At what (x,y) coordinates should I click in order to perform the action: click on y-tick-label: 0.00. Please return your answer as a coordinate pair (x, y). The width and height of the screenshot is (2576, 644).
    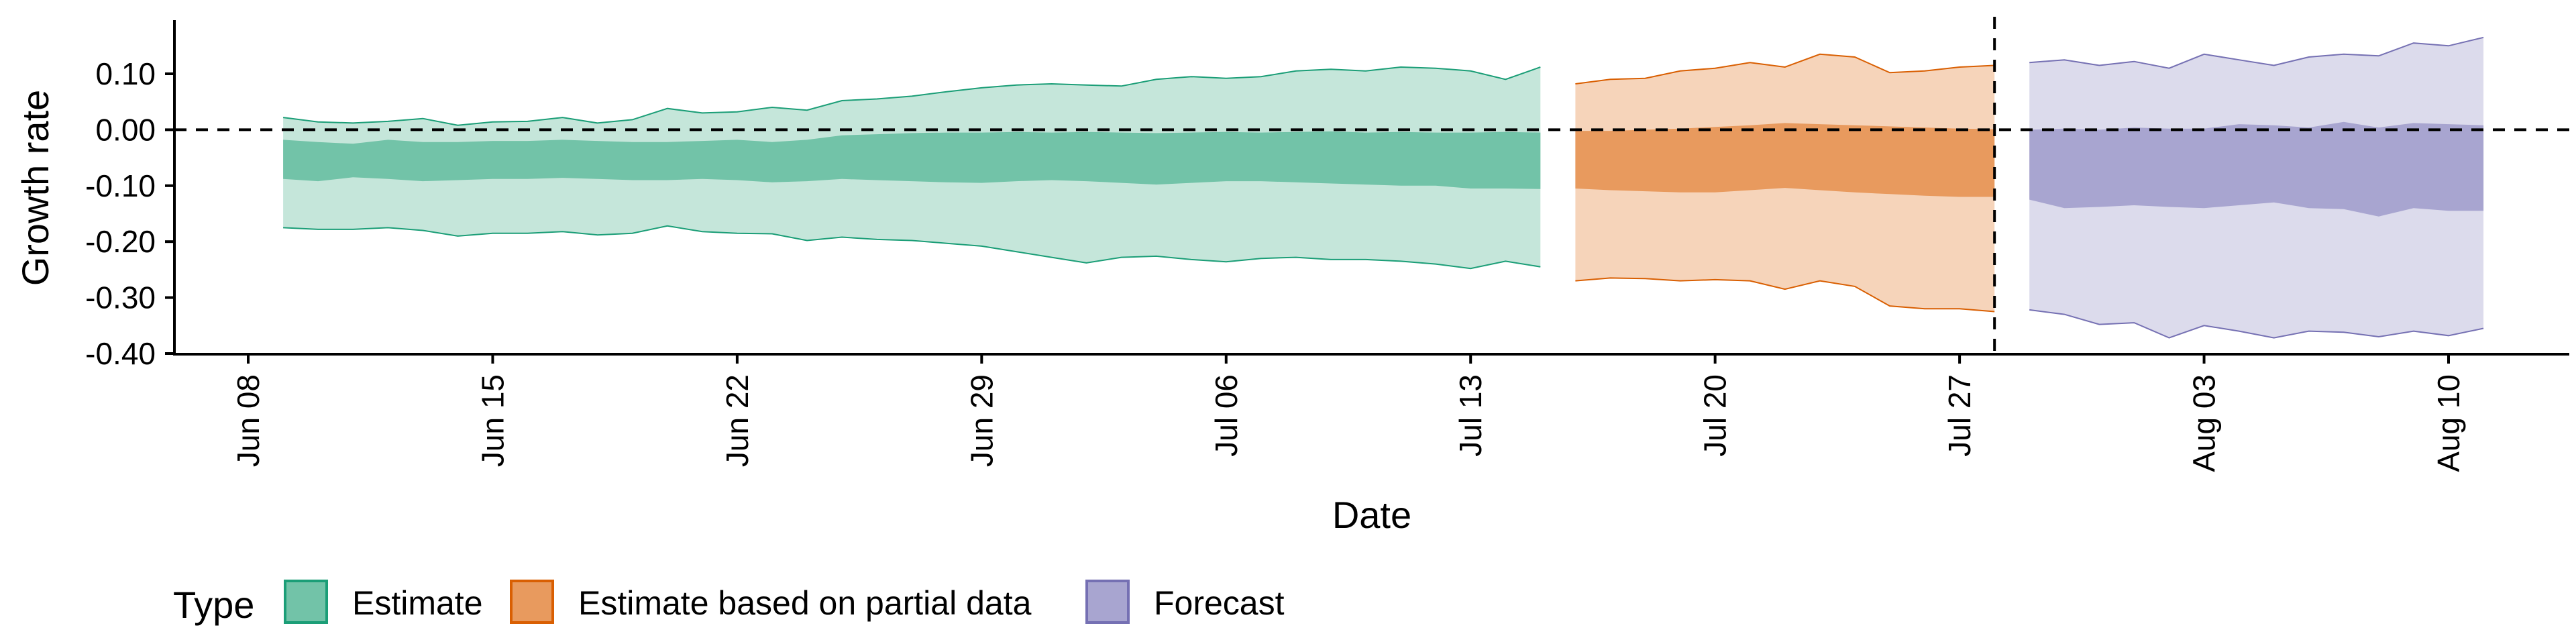
    Looking at the image, I should click on (125, 129).